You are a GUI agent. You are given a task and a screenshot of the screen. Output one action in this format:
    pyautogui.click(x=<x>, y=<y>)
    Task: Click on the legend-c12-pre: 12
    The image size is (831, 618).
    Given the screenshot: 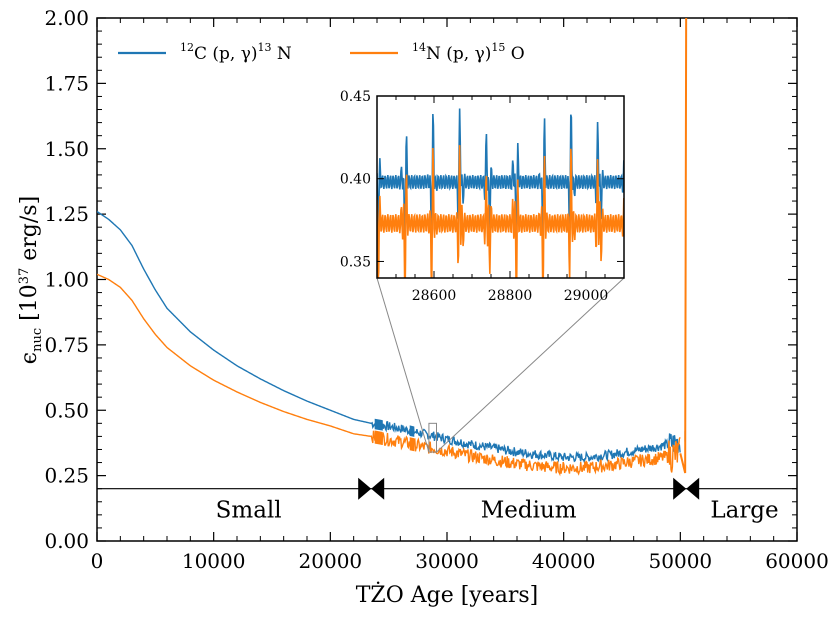 What is the action you would take?
    pyautogui.click(x=187, y=47)
    